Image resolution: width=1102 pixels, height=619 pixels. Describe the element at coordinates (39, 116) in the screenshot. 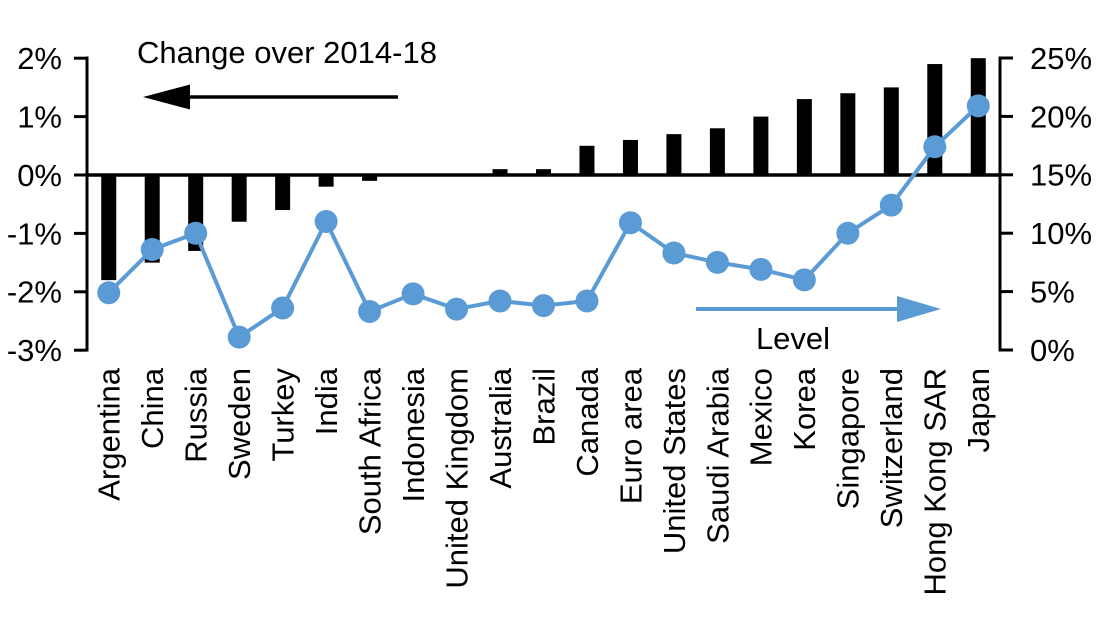

I see `left-axis-tick-label: 1%` at that location.